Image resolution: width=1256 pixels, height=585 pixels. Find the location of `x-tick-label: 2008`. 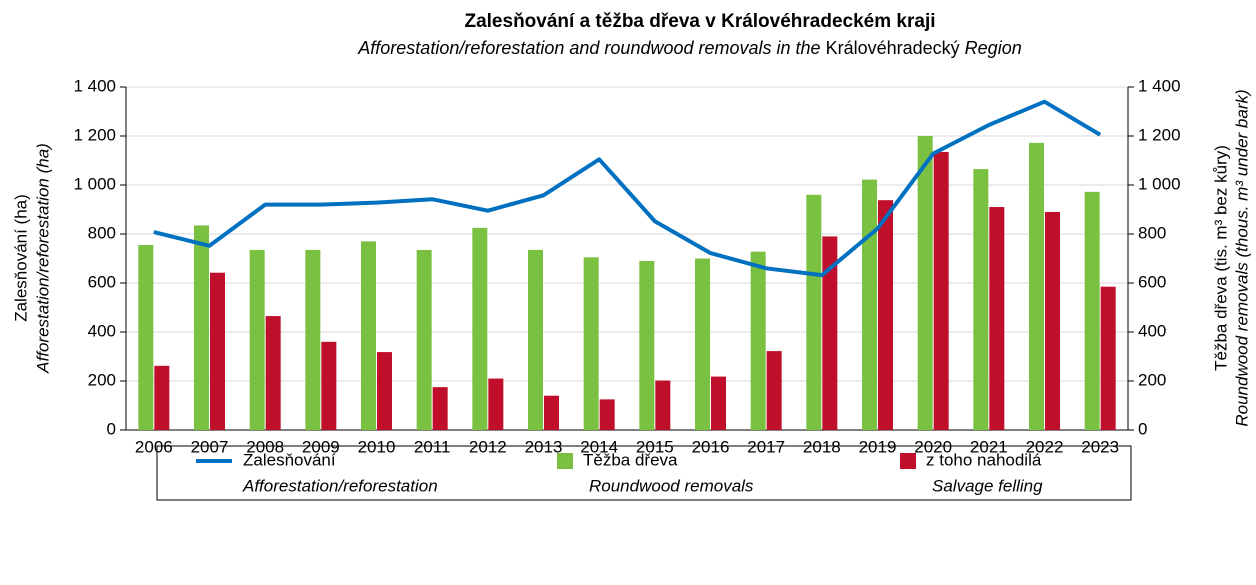

x-tick-label: 2008 is located at coordinates (265, 446).